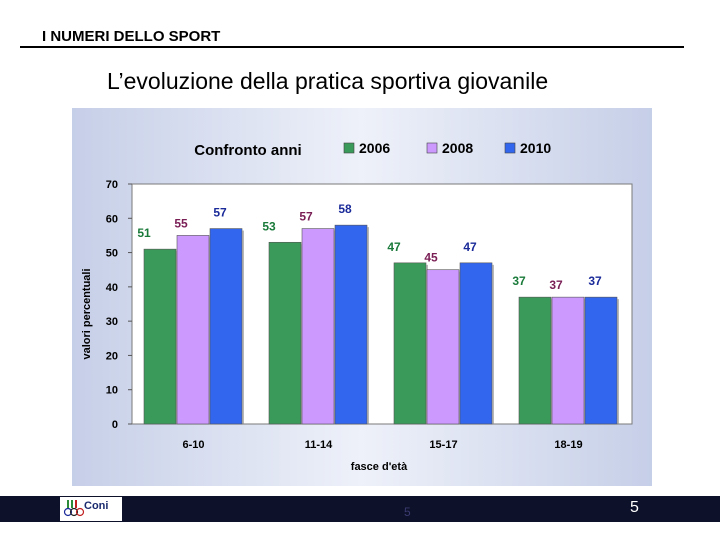 Image resolution: width=720 pixels, height=540 pixels. What do you see at coordinates (112, 288) in the screenshot?
I see `y-tick-label-40: 40` at bounding box center [112, 288].